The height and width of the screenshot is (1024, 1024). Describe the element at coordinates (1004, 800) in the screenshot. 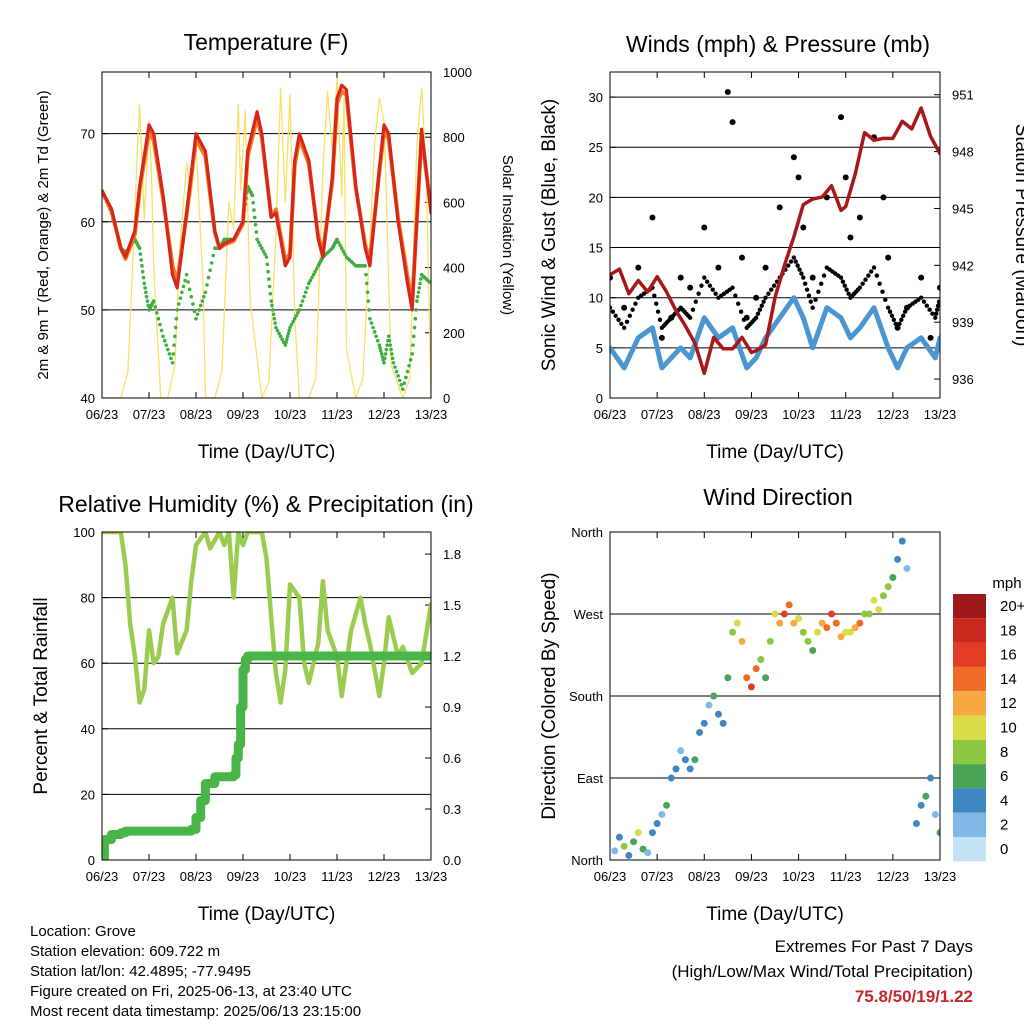

I see `legend-label: 4` at that location.